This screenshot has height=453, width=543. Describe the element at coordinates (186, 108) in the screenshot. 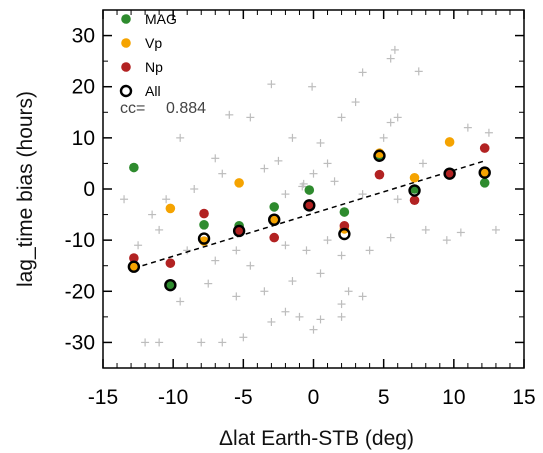

I see `correlation-value: 0.884` at that location.